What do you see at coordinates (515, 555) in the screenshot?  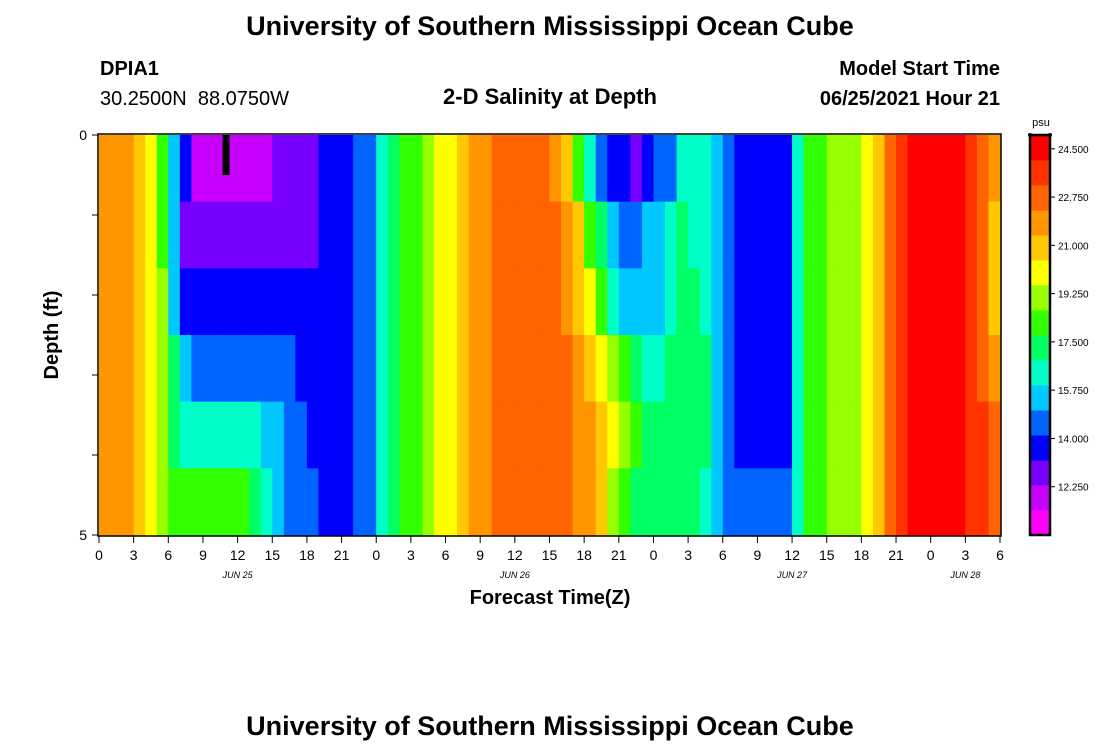 I see `x-tick-label: 12` at bounding box center [515, 555].